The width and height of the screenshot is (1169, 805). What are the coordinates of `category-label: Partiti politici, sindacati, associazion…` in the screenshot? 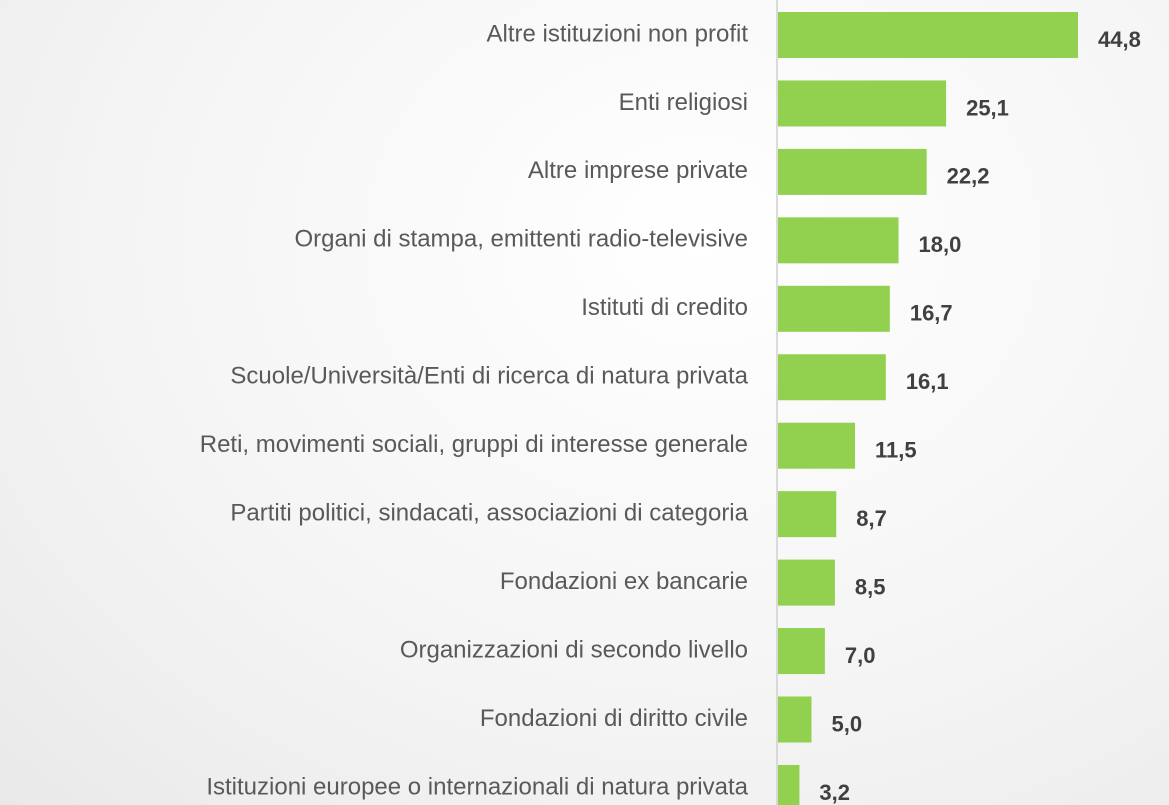 It's located at (489, 512).